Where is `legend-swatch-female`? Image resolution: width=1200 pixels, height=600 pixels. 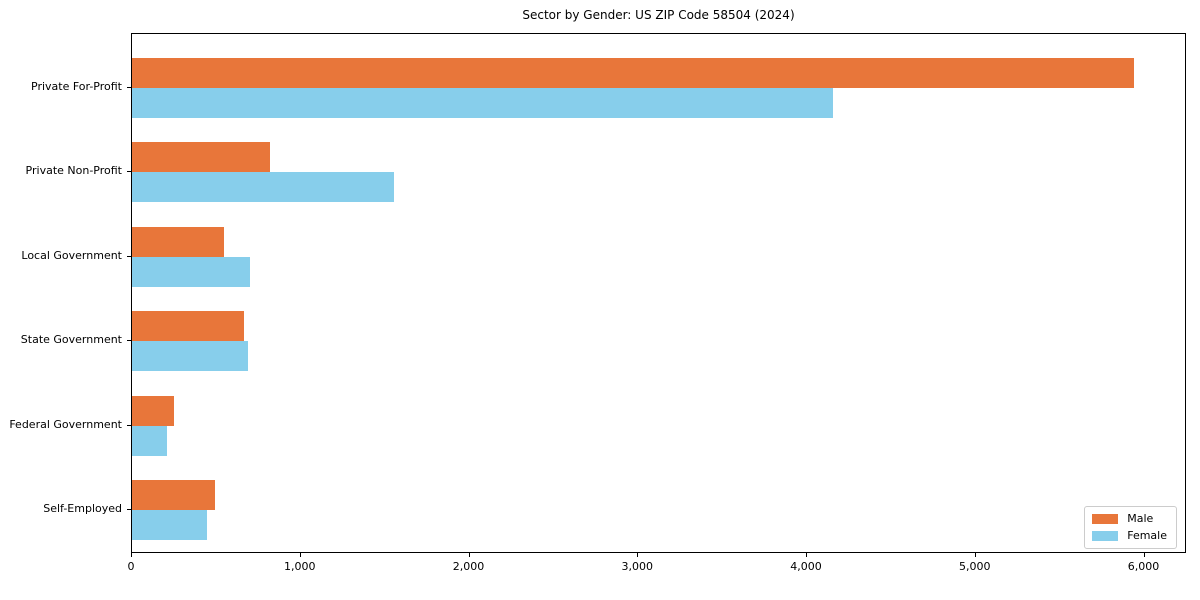 legend-swatch-female is located at coordinates (1105, 536).